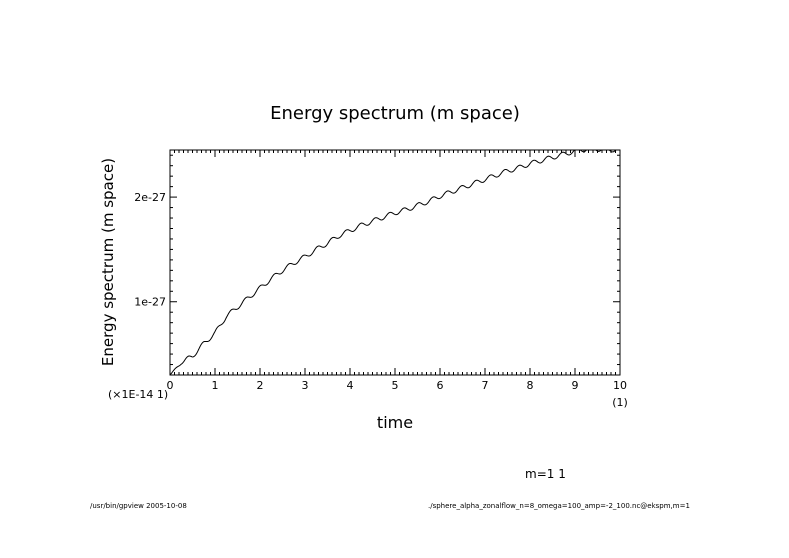 The width and height of the screenshot is (789, 558). Describe the element at coordinates (620, 385) in the screenshot. I see `x-tick-label: 10` at that location.